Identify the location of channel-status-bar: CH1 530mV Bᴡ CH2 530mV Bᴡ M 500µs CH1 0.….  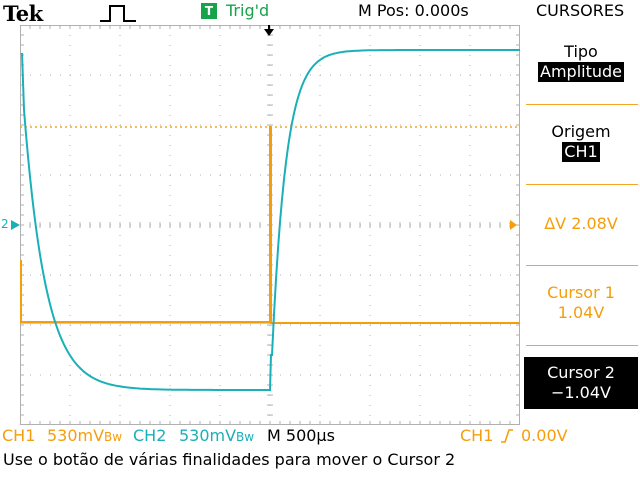
(320, 436).